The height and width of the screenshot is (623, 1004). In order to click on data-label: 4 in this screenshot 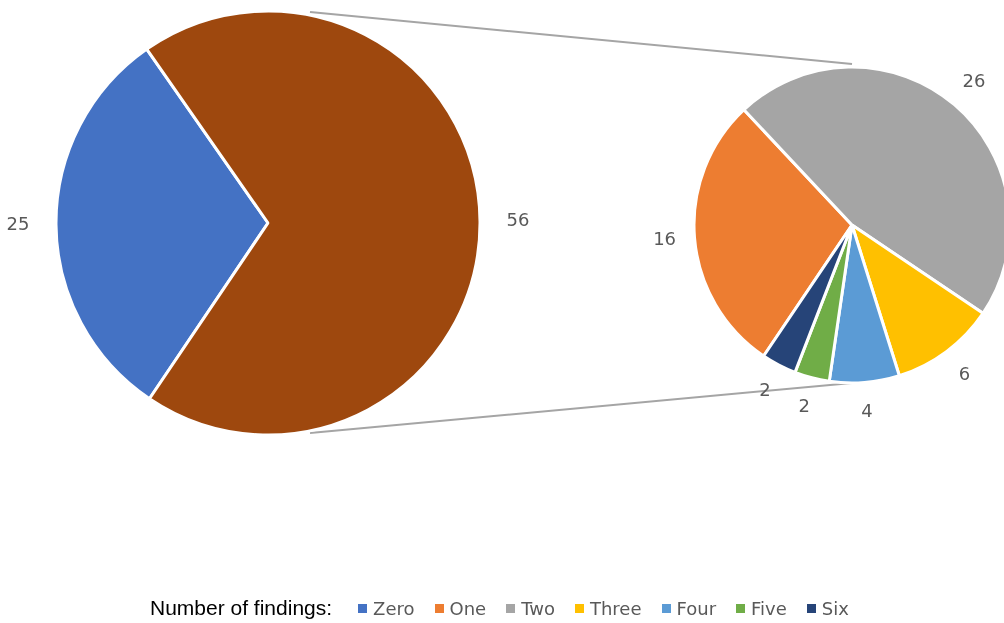, I will do `click(867, 411)`.